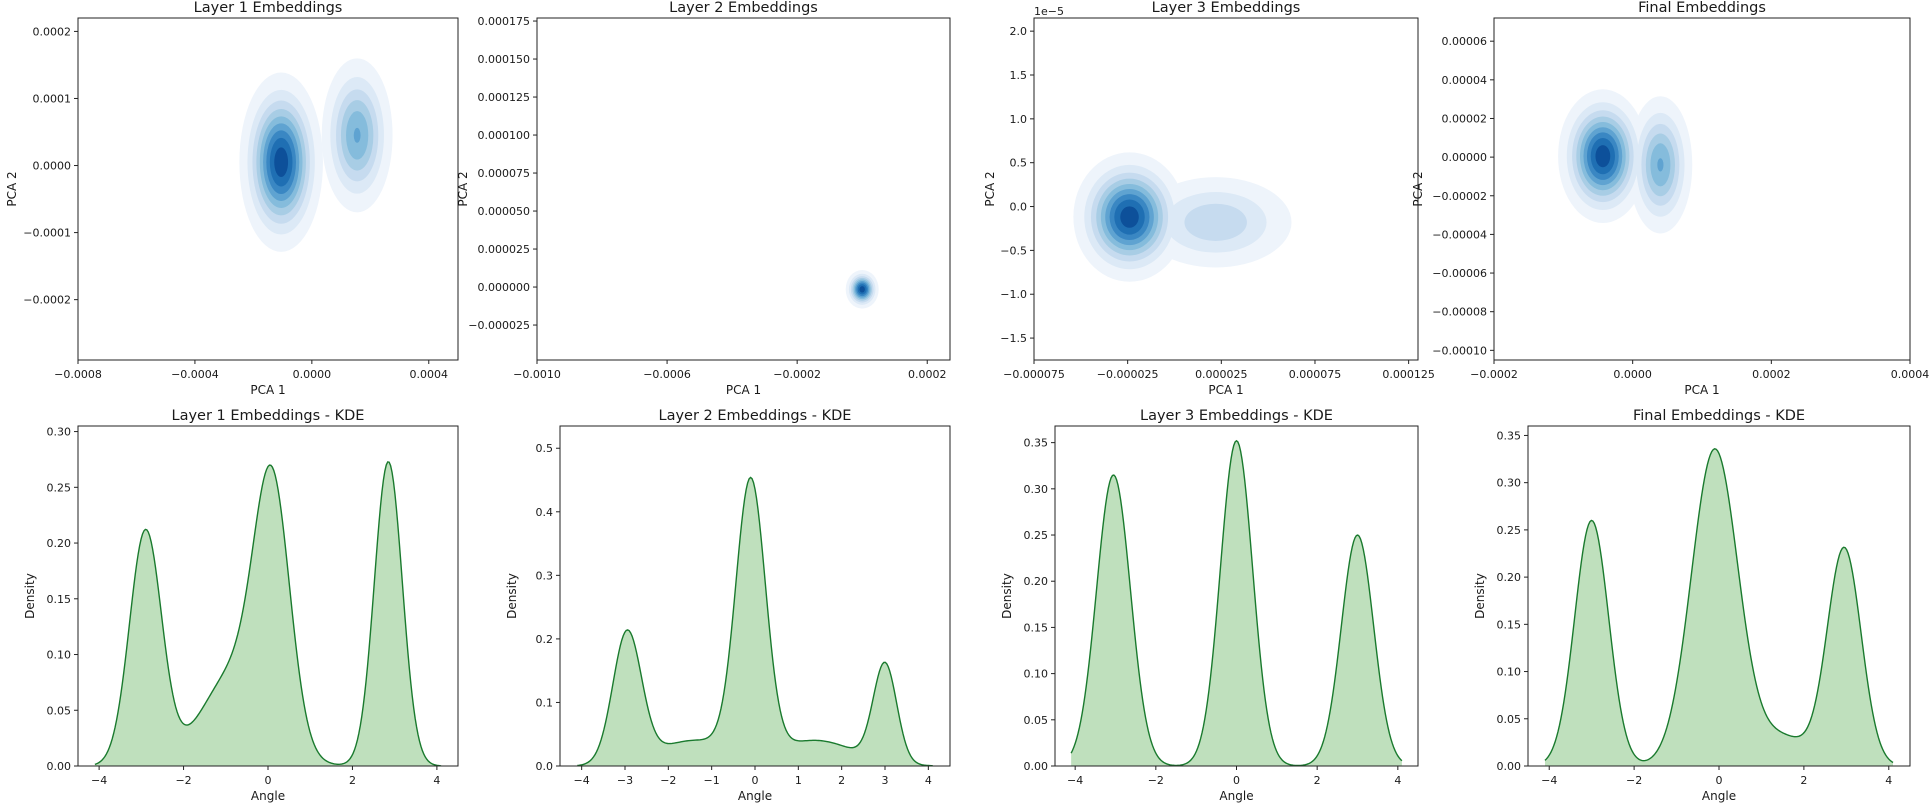 The image size is (1930, 804). What do you see at coordinates (1034, 374) in the screenshot?
I see `x-tick-label: −0.000075` at bounding box center [1034, 374].